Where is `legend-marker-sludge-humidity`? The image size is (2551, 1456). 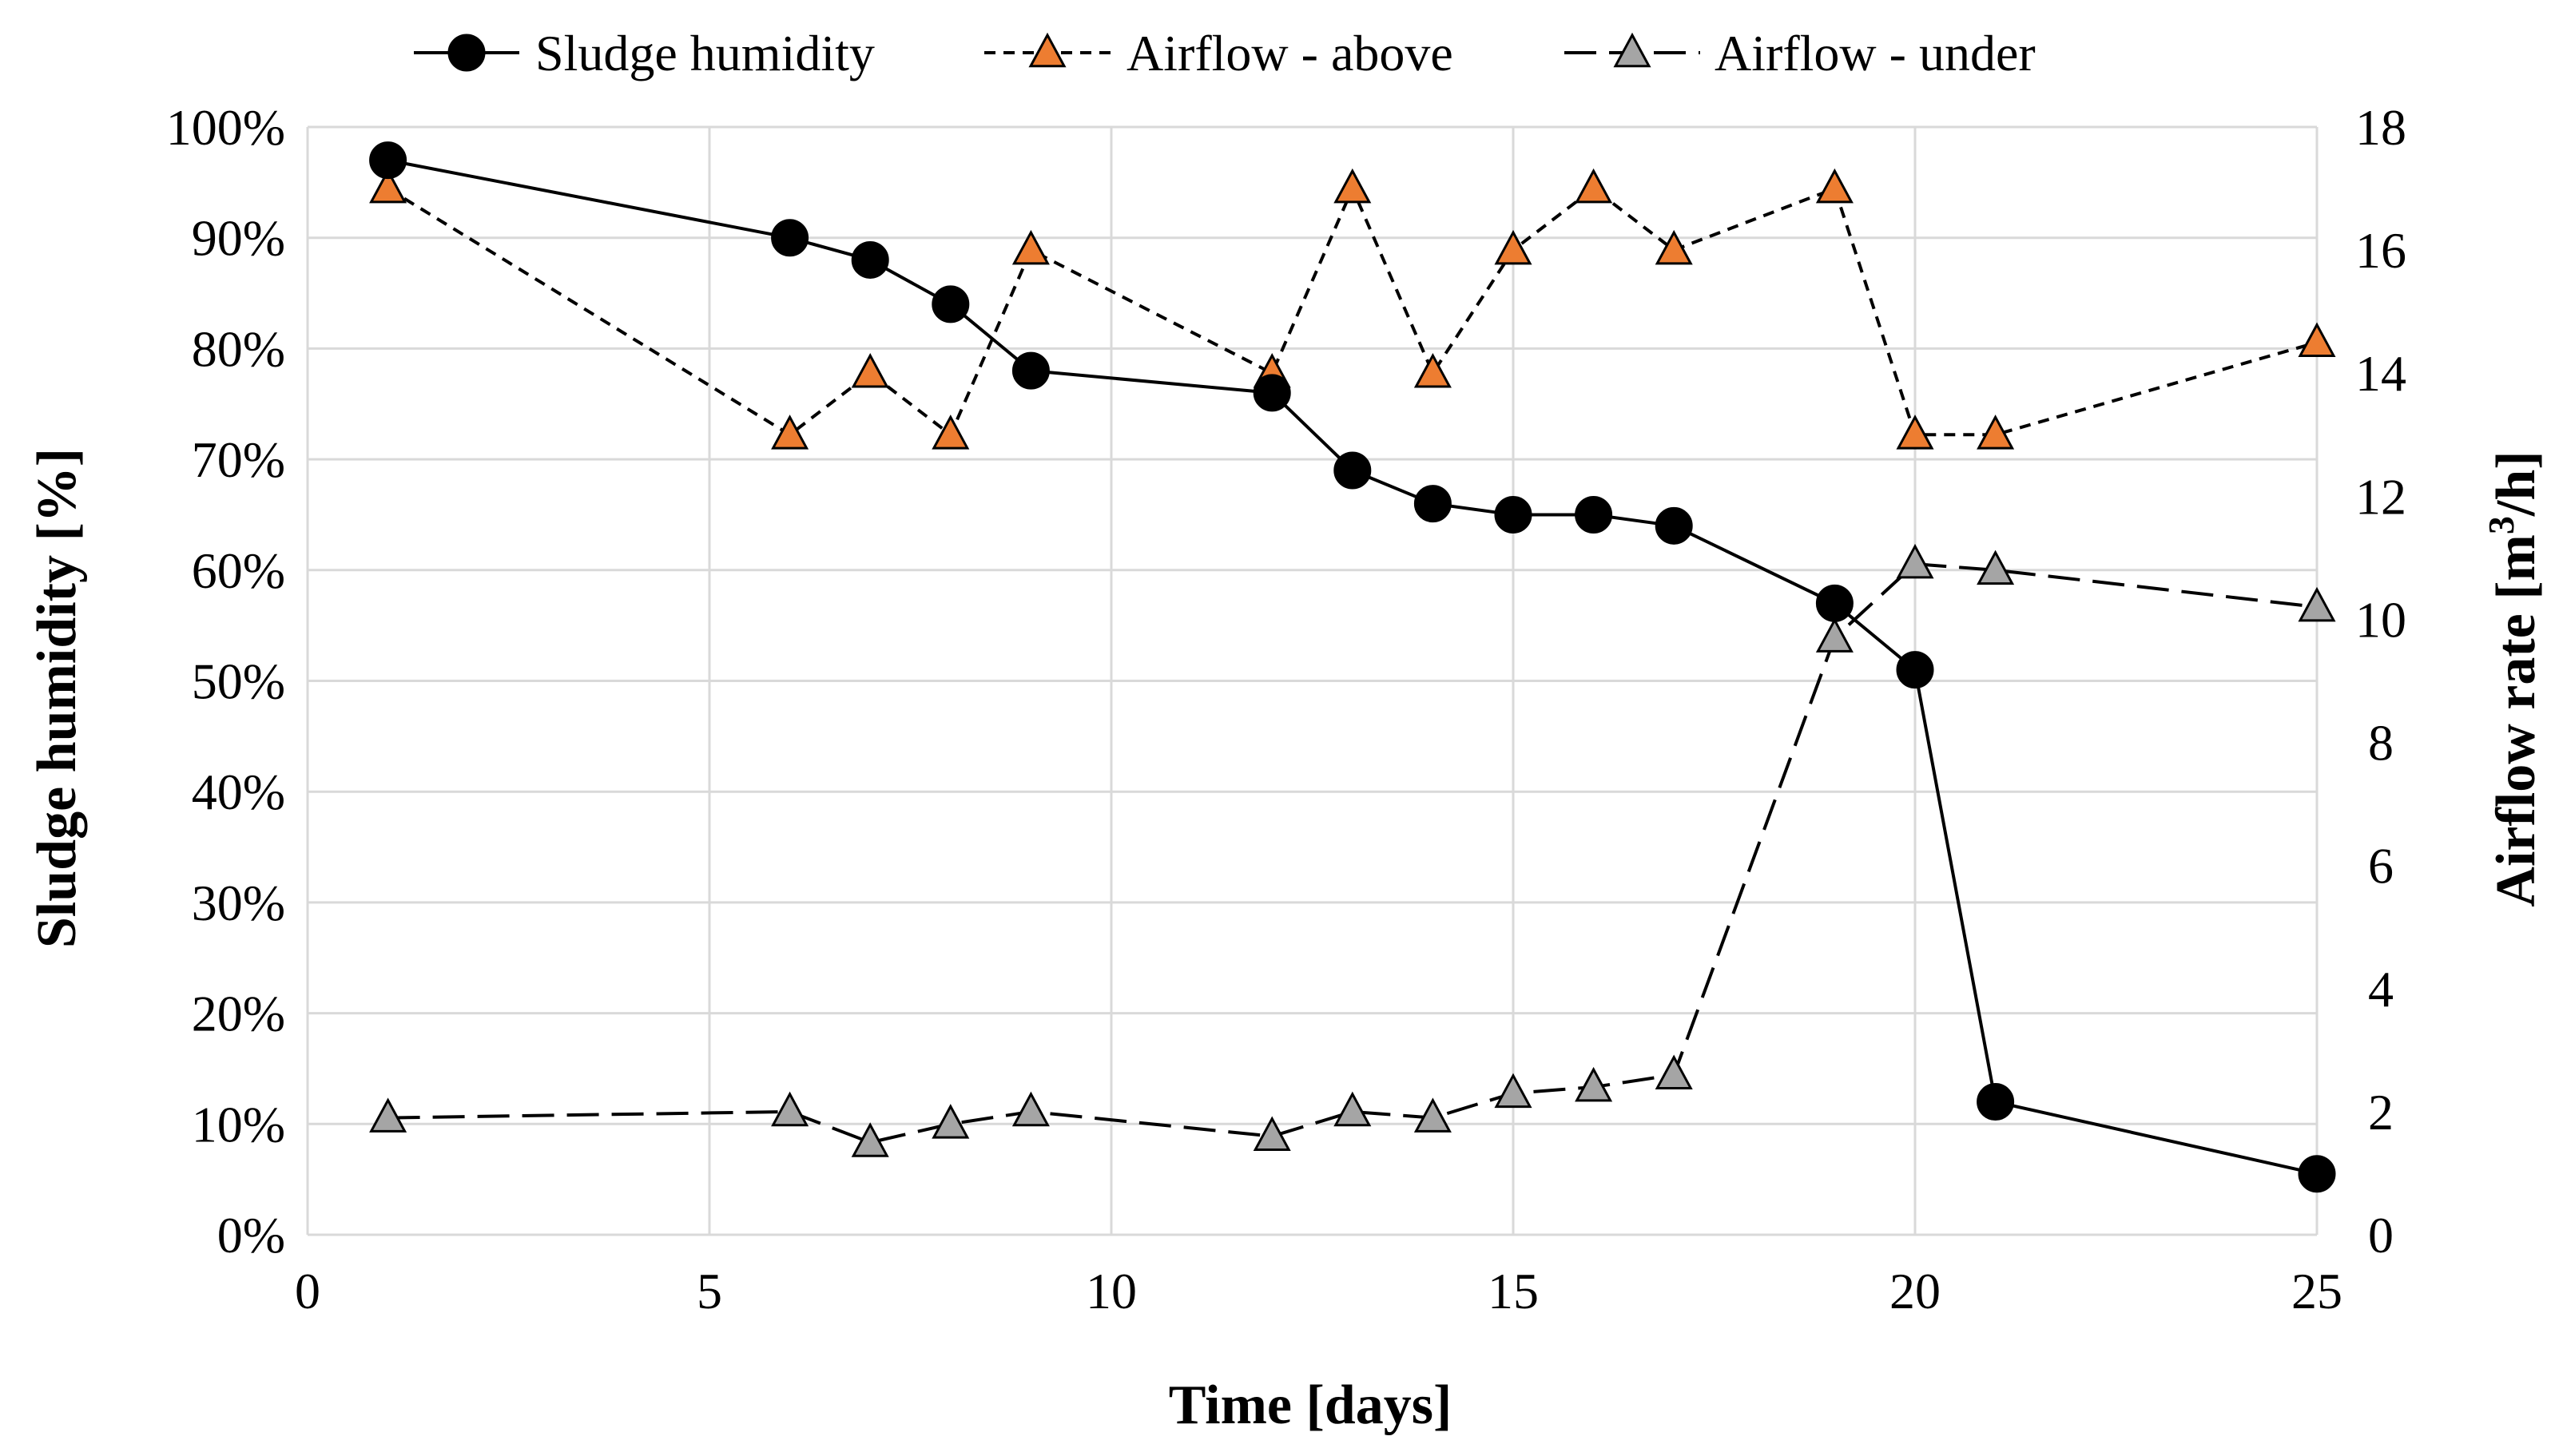
legend-marker-sludge-humidity is located at coordinates (466, 53).